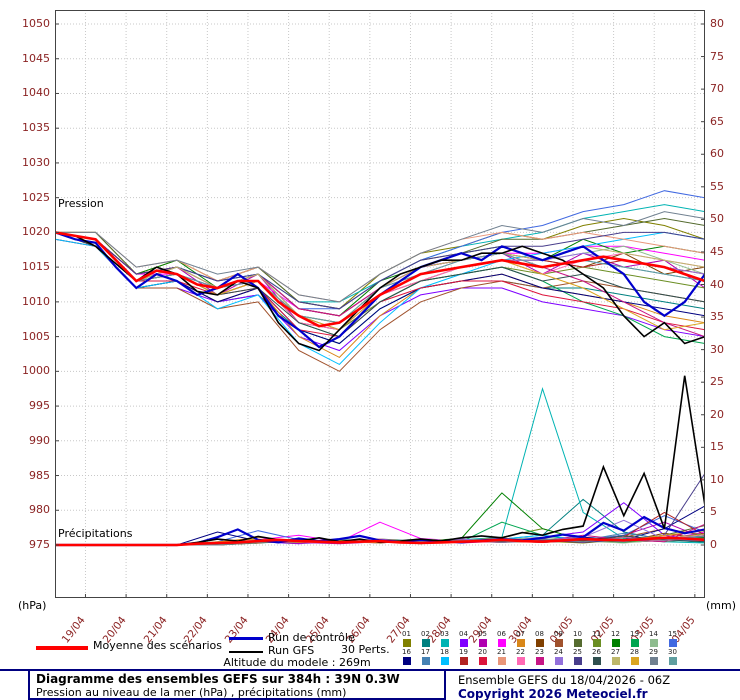 This screenshot has height=700, width=740. What do you see at coordinates (577, 639) in the screenshot?
I see `pert-legend-item-10: 10` at bounding box center [577, 639].